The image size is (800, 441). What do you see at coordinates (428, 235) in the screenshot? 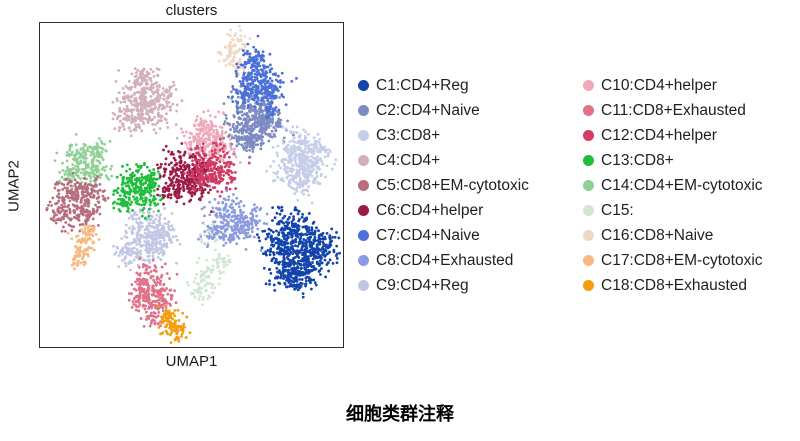
I see `legend-label: C7:CD4+Naive` at bounding box center [428, 235].